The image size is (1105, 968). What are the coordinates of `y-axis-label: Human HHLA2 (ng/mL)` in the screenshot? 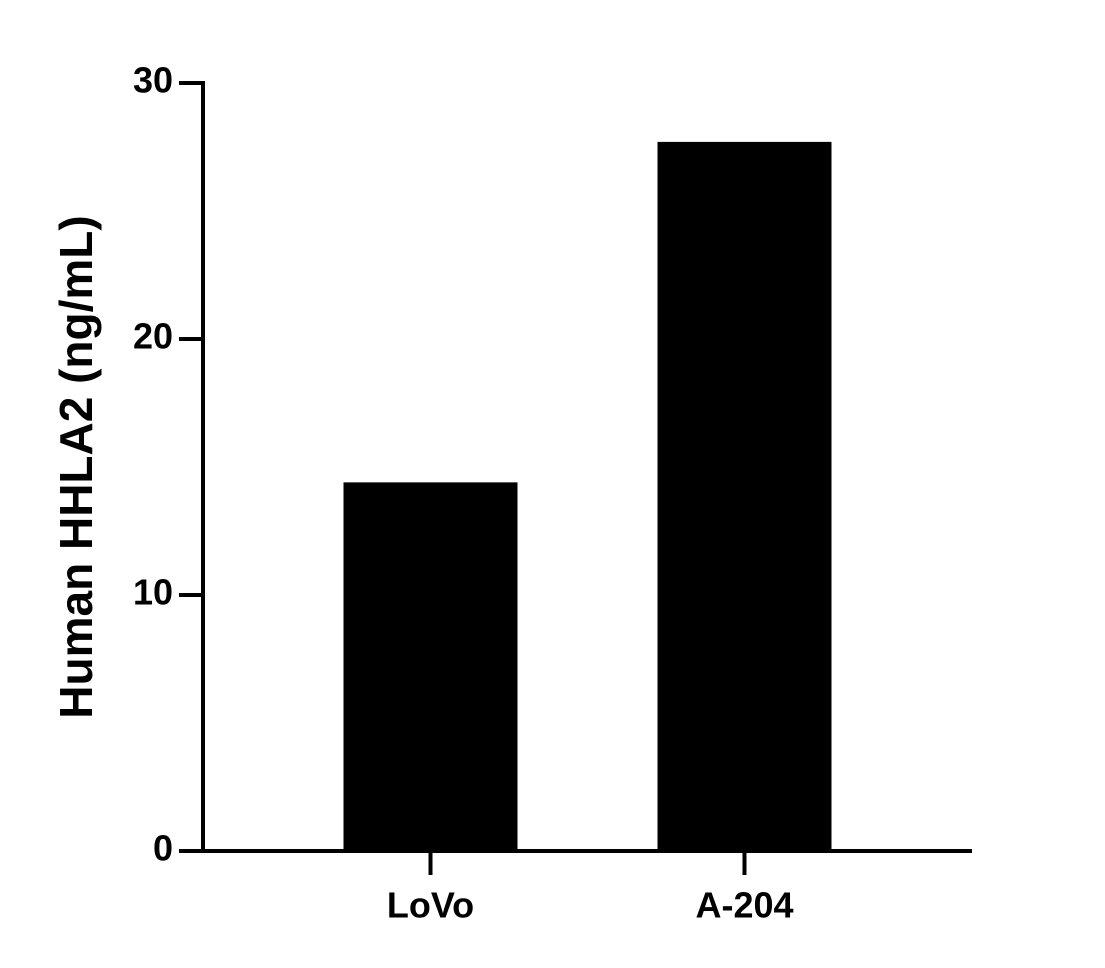 It's located at (76, 466).